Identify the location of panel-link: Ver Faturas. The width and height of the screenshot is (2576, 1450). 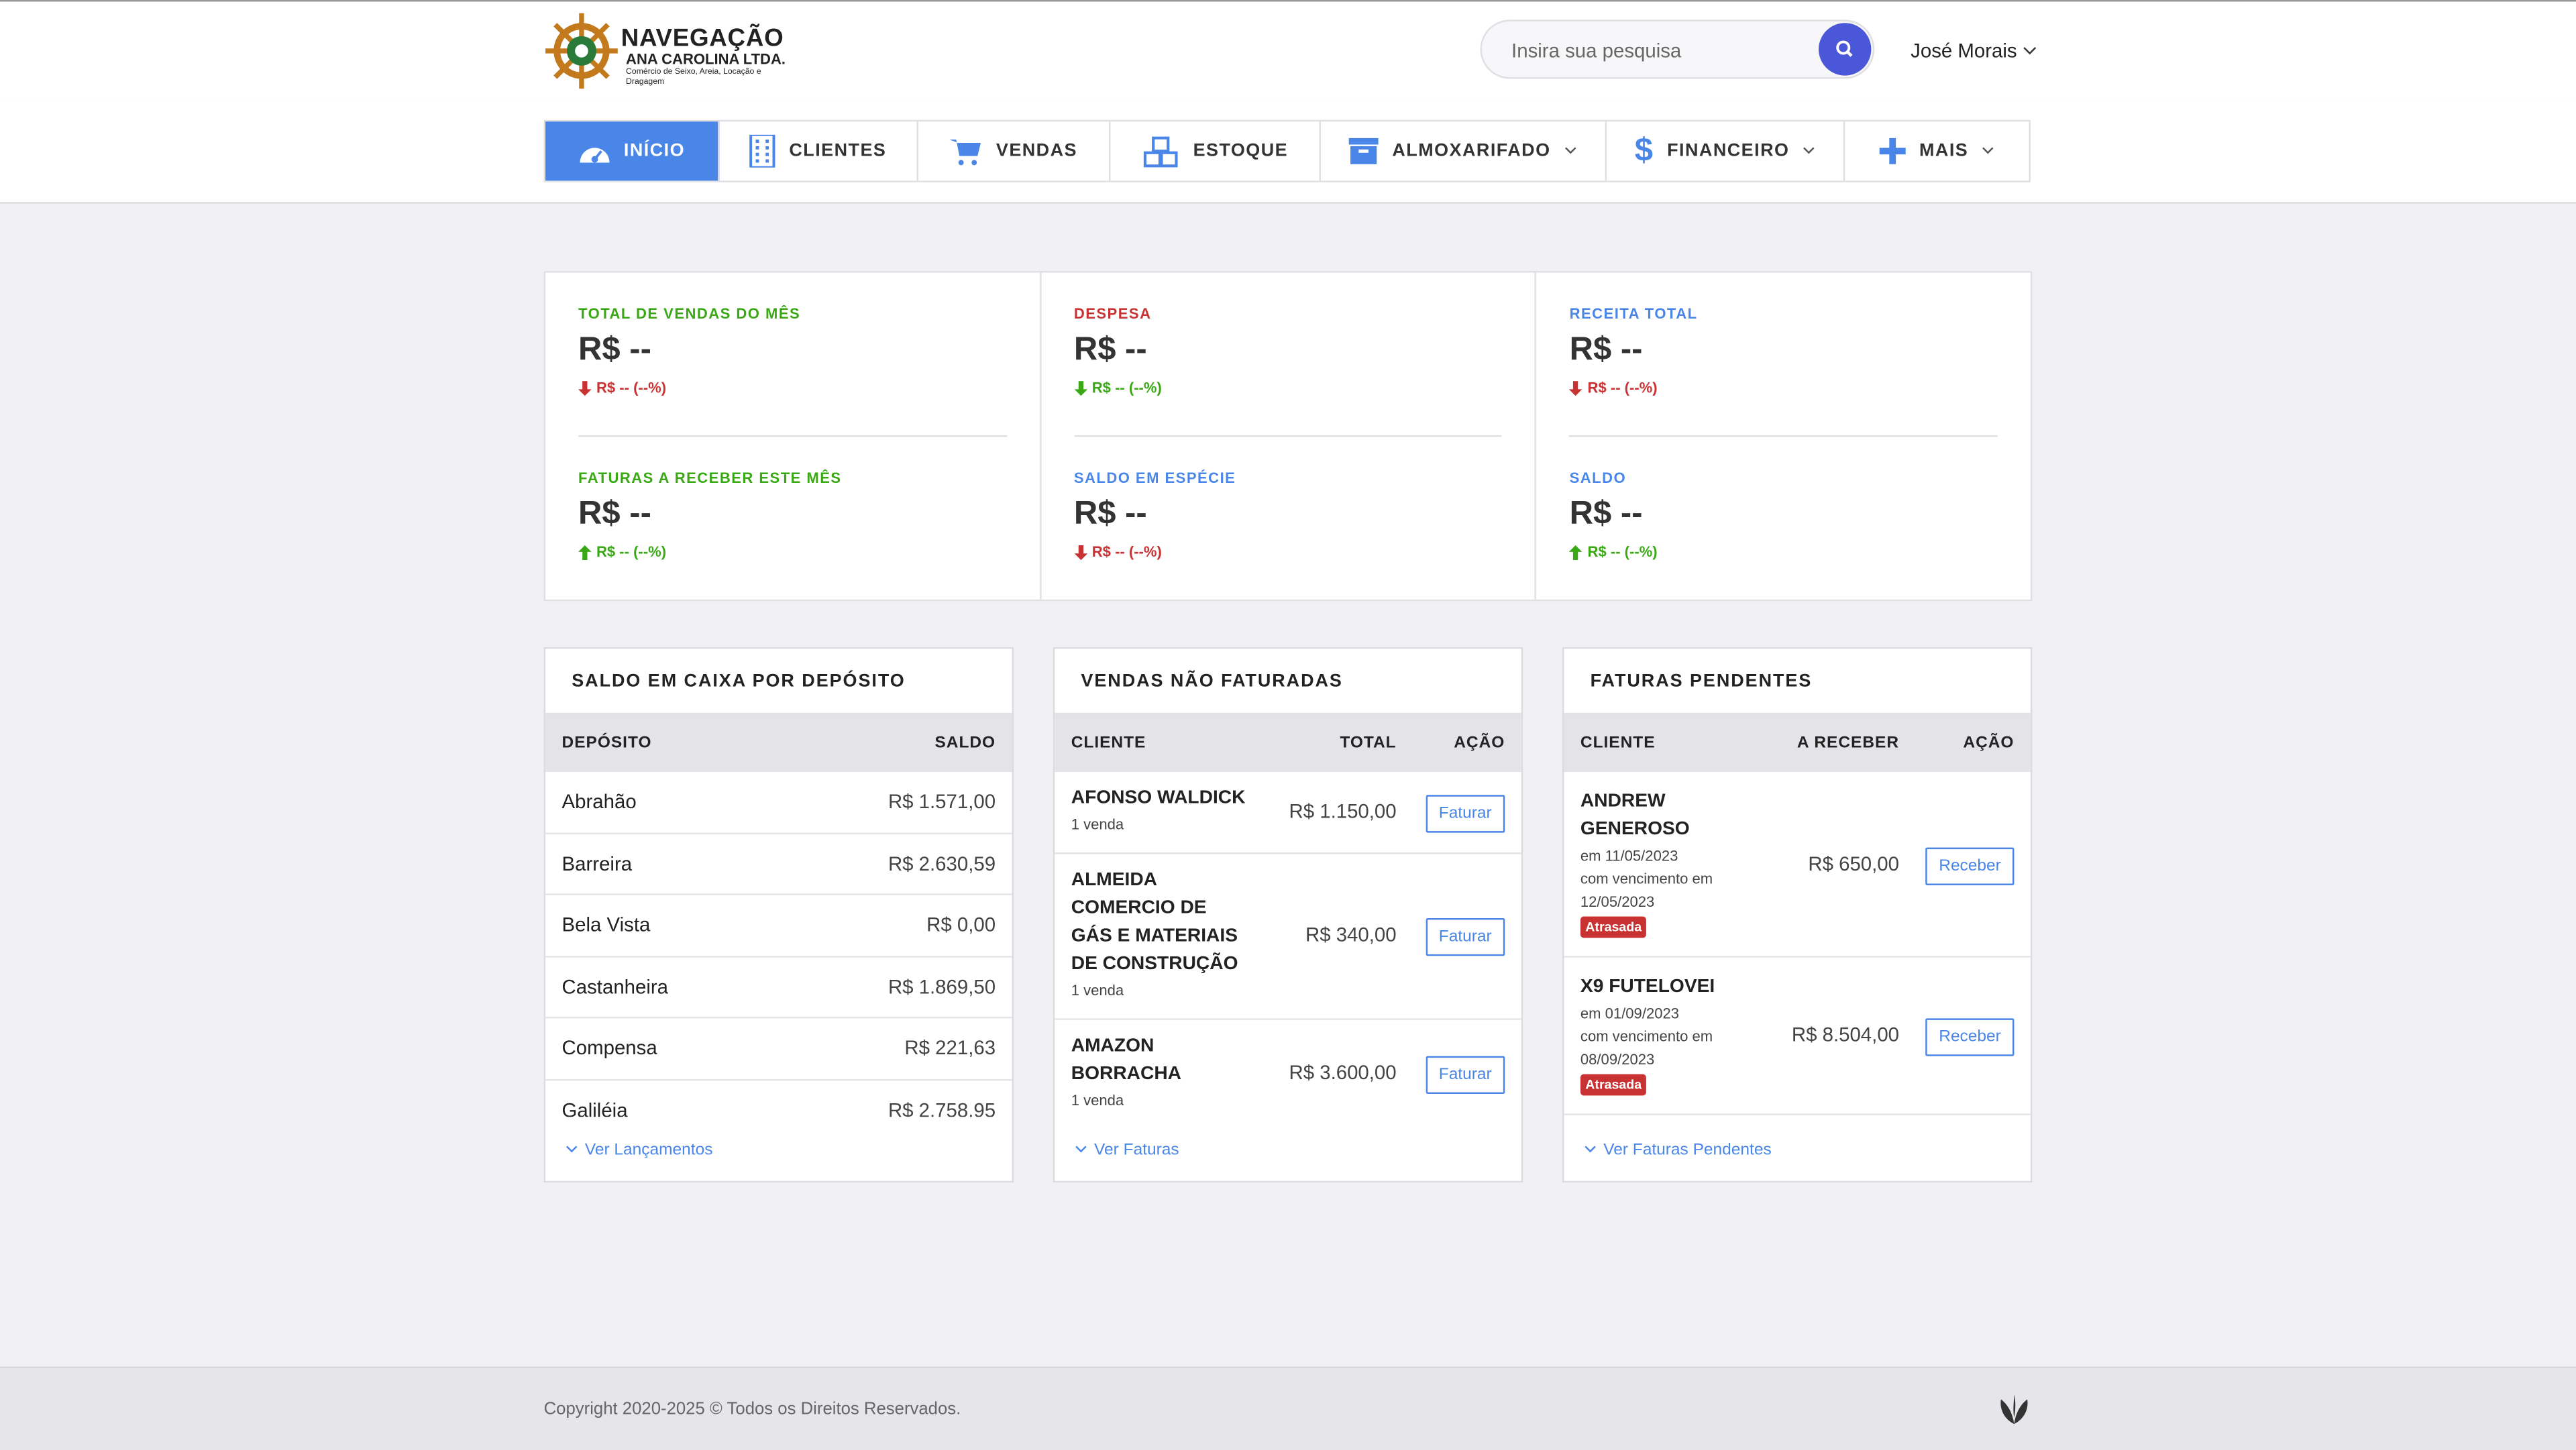
(1127, 1150).